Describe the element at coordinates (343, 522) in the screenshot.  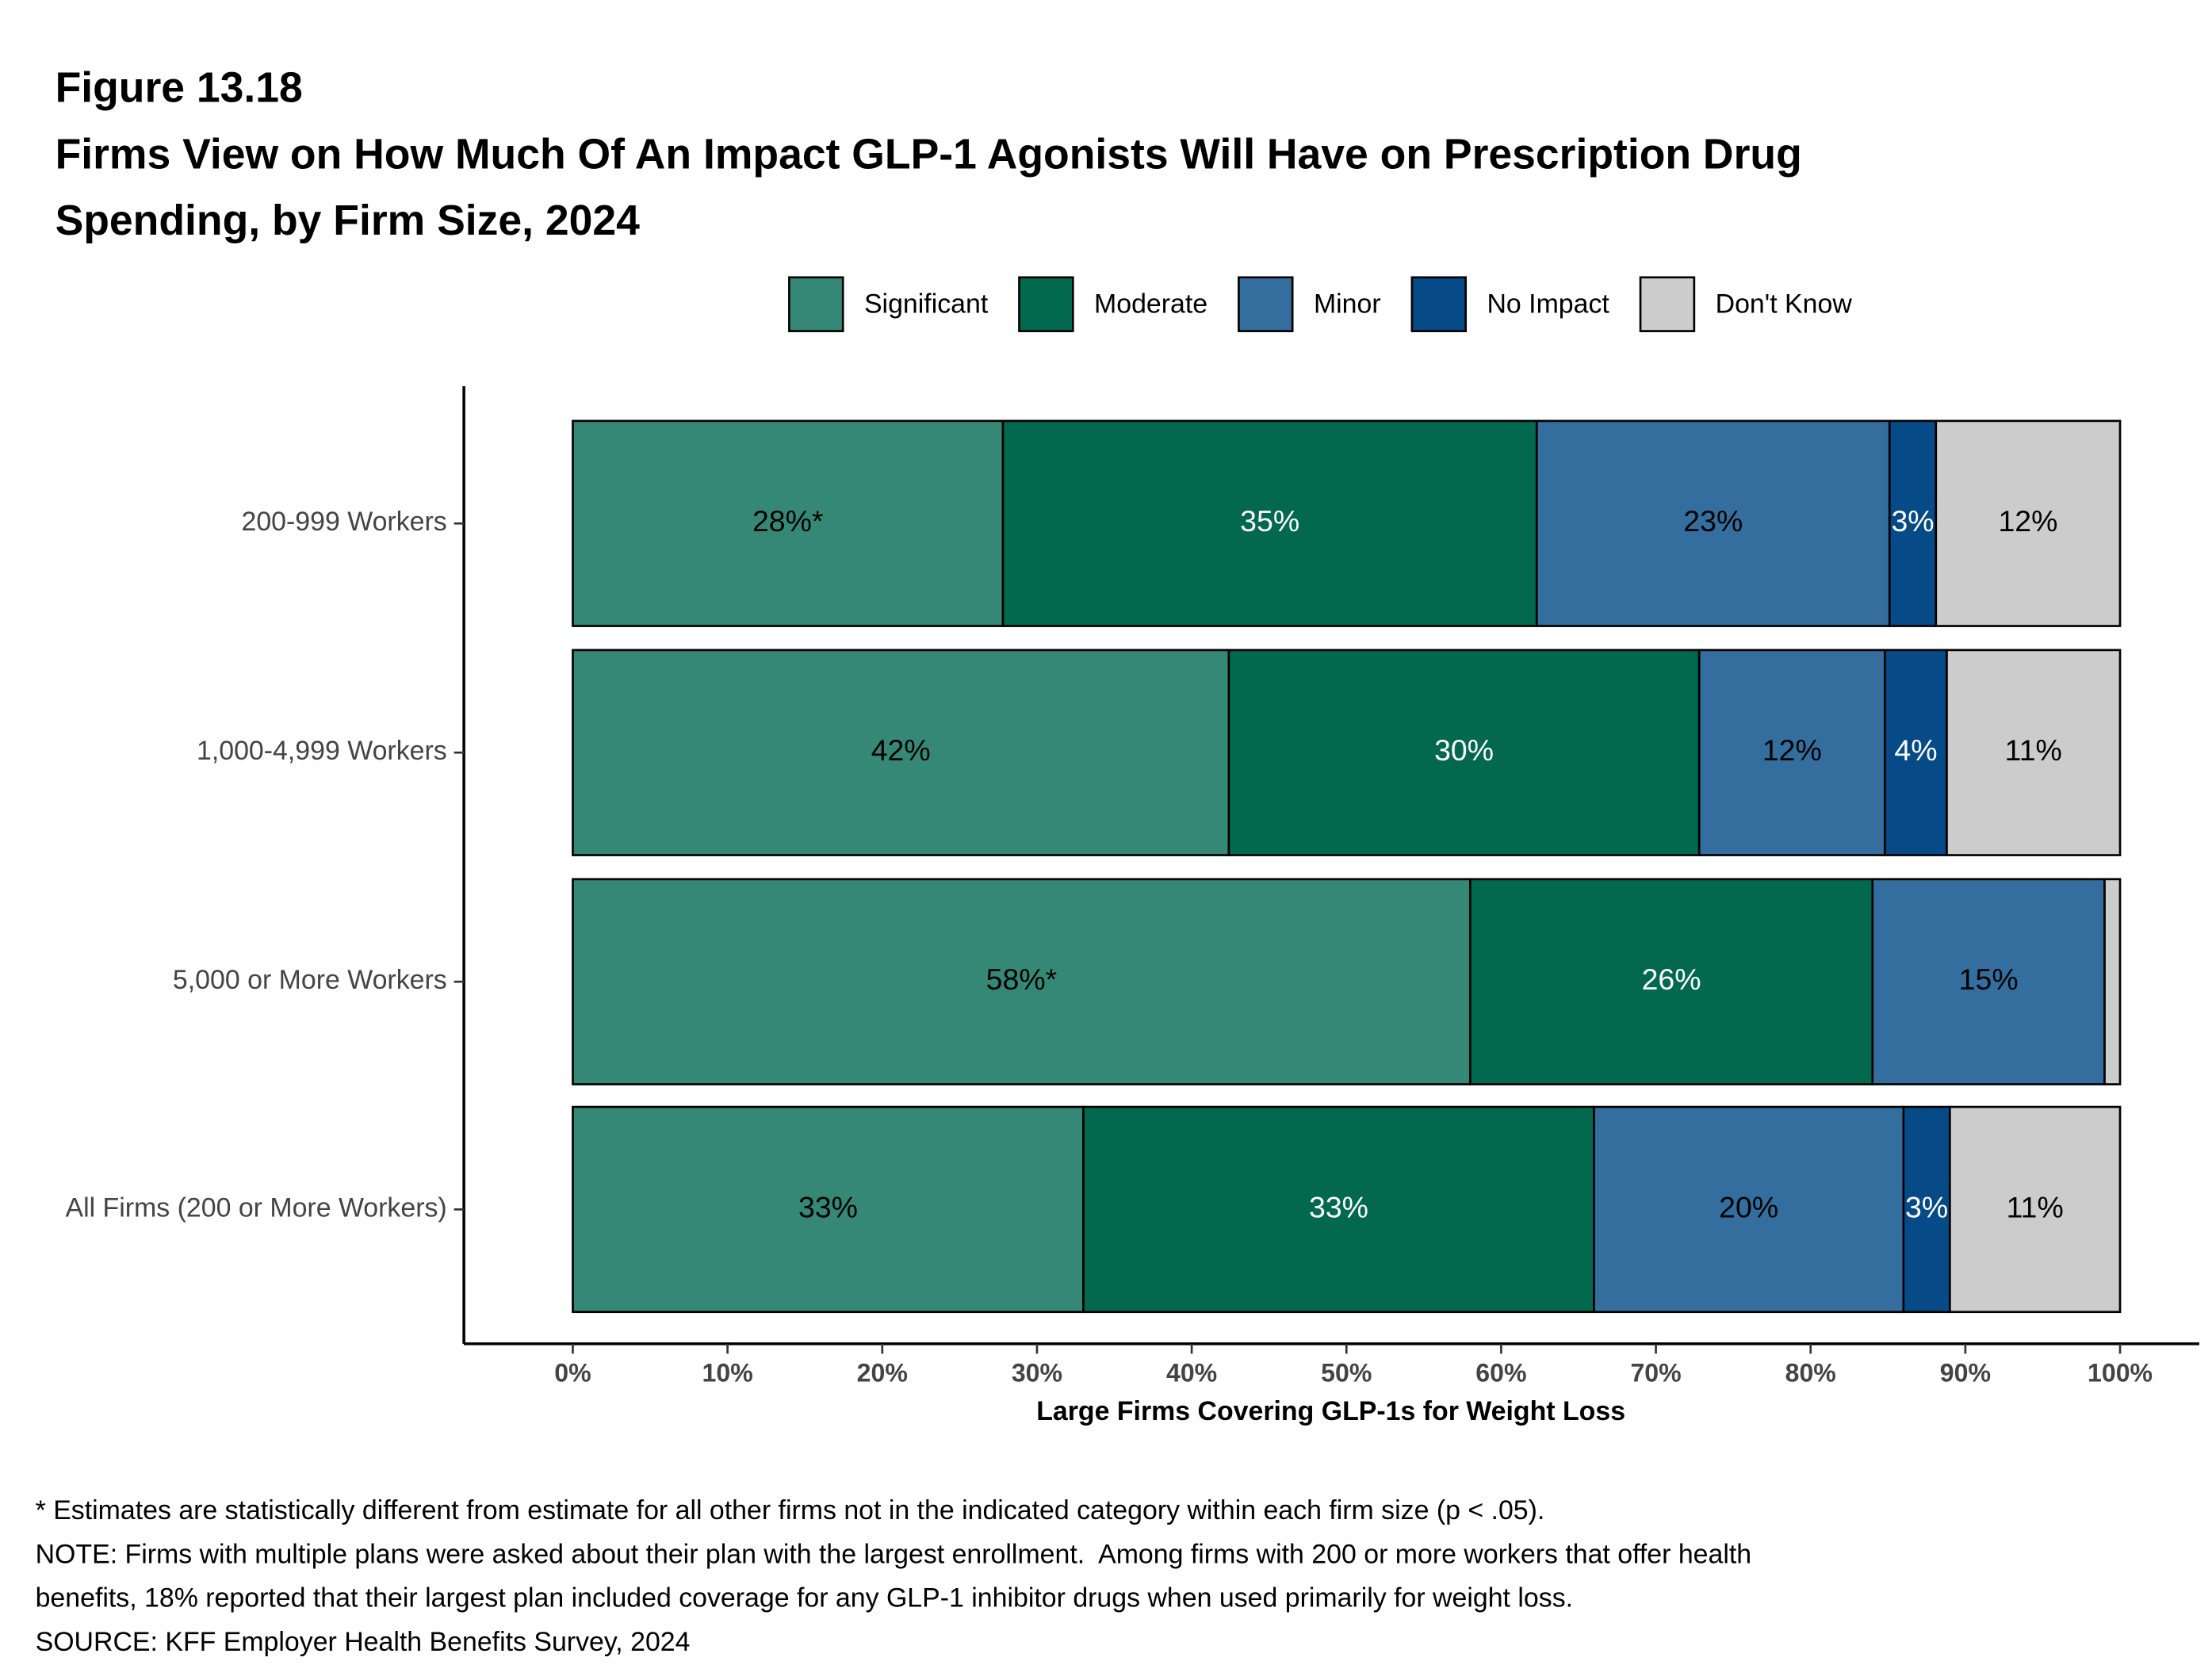
I see `y-tick-label: 200-999 Workers` at that location.